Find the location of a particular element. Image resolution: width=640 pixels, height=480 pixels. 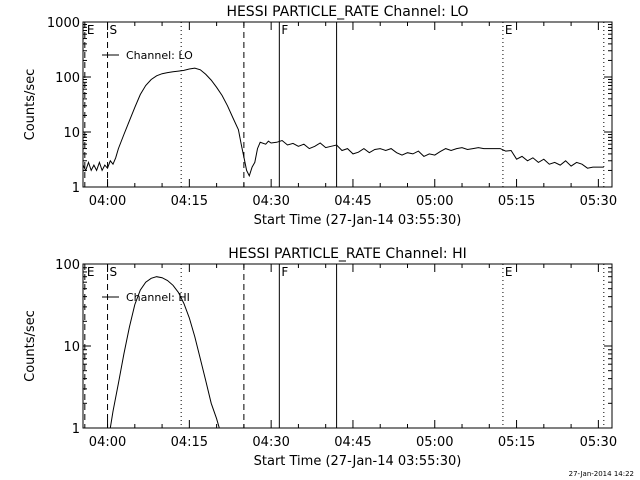

chart-title: HESSI PARTICLE_RATE Channel: LO is located at coordinates (347, 12).